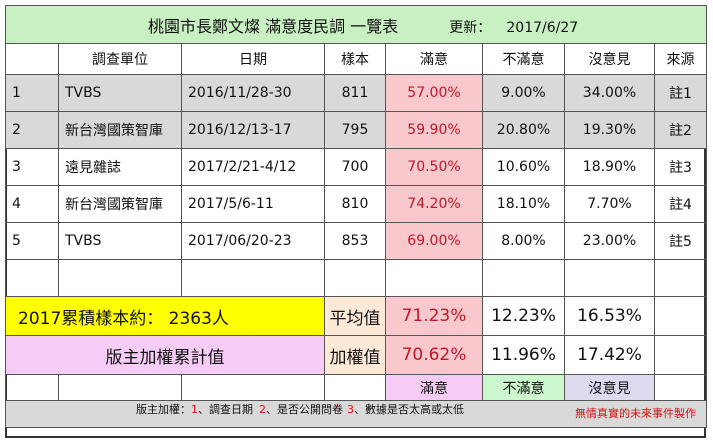 The image size is (713, 447). Describe the element at coordinates (434, 59) in the screenshot. I see `header-cell: 滿意` at that location.